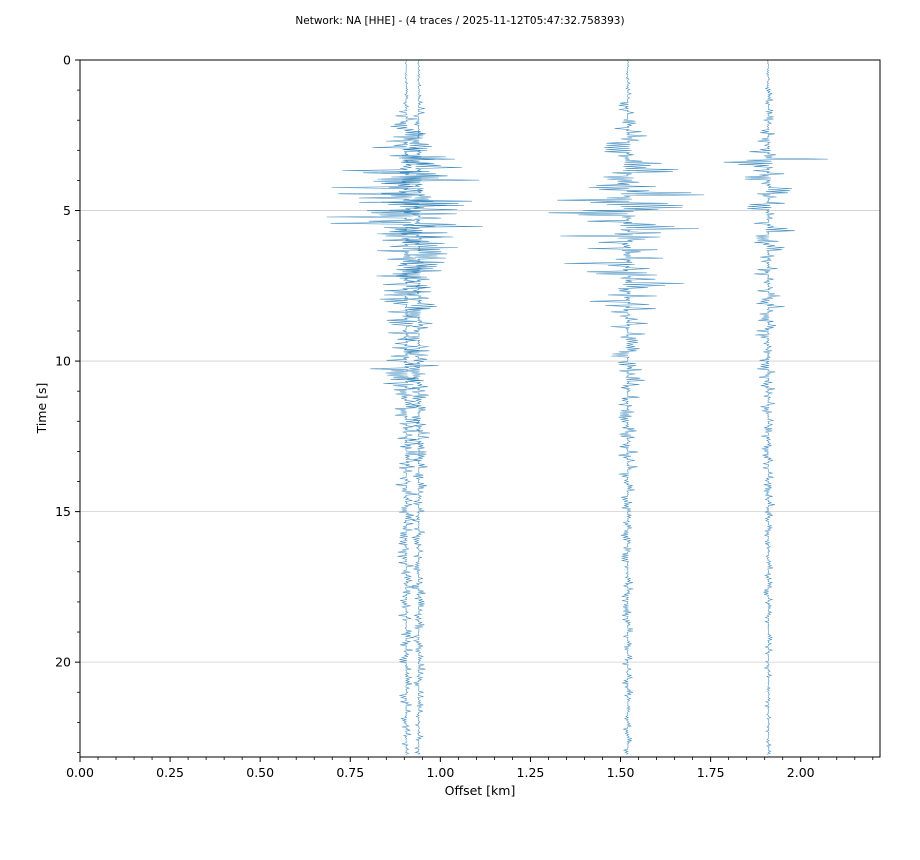  Describe the element at coordinates (470, 768) in the screenshot. I see `x-axis: 0.00 0.25 0.50 0.75 1.00 1.25 1.50 1.75 2.00` at that location.